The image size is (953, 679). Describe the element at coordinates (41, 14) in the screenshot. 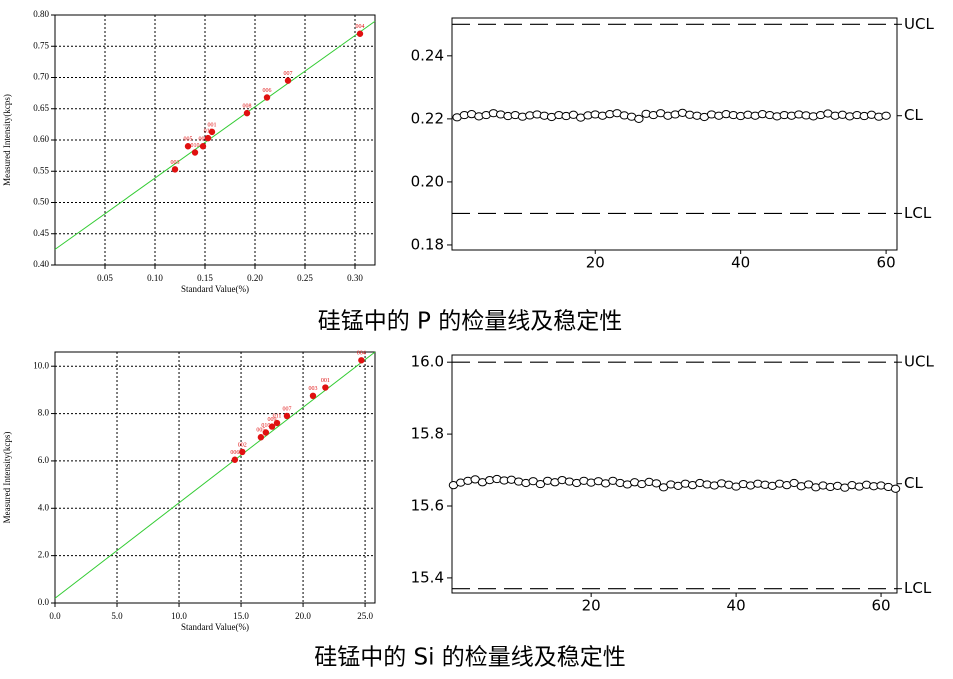

I see `y-tick-label: 0.80` at that location.